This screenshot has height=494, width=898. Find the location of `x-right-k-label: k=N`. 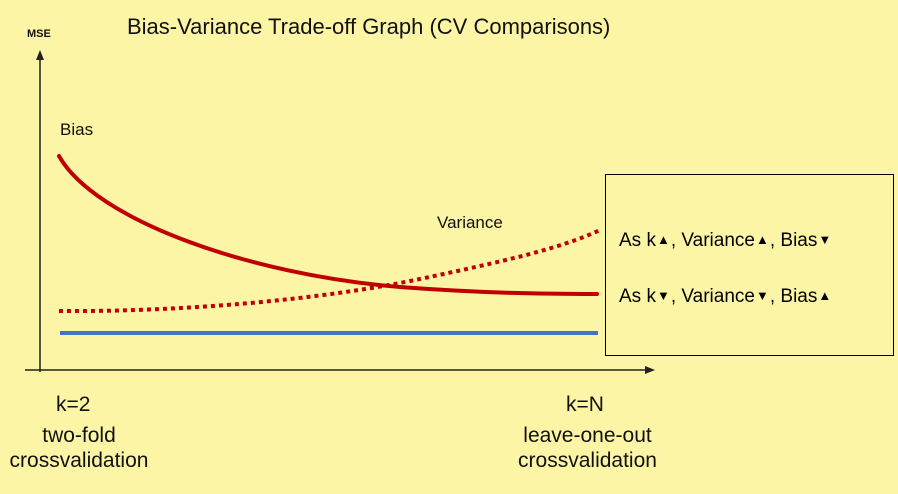

x-right-k-label: k=N is located at coordinates (585, 404).